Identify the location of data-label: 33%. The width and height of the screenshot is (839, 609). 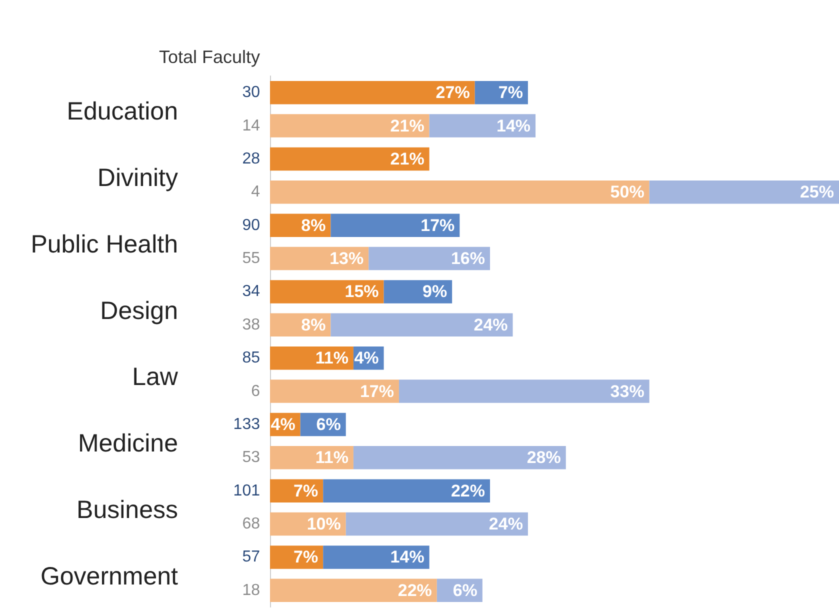
(627, 391).